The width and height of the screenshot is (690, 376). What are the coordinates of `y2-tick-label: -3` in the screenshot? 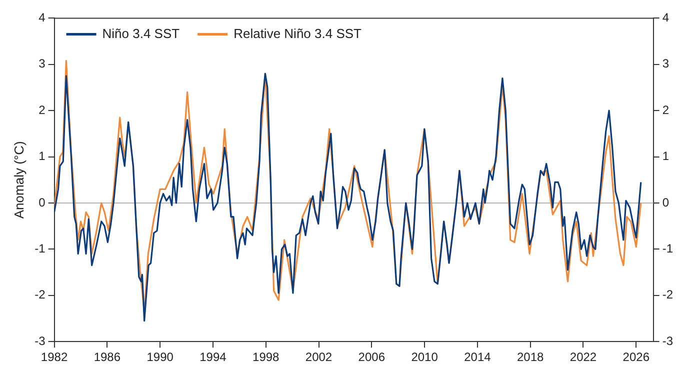 It's located at (668, 341).